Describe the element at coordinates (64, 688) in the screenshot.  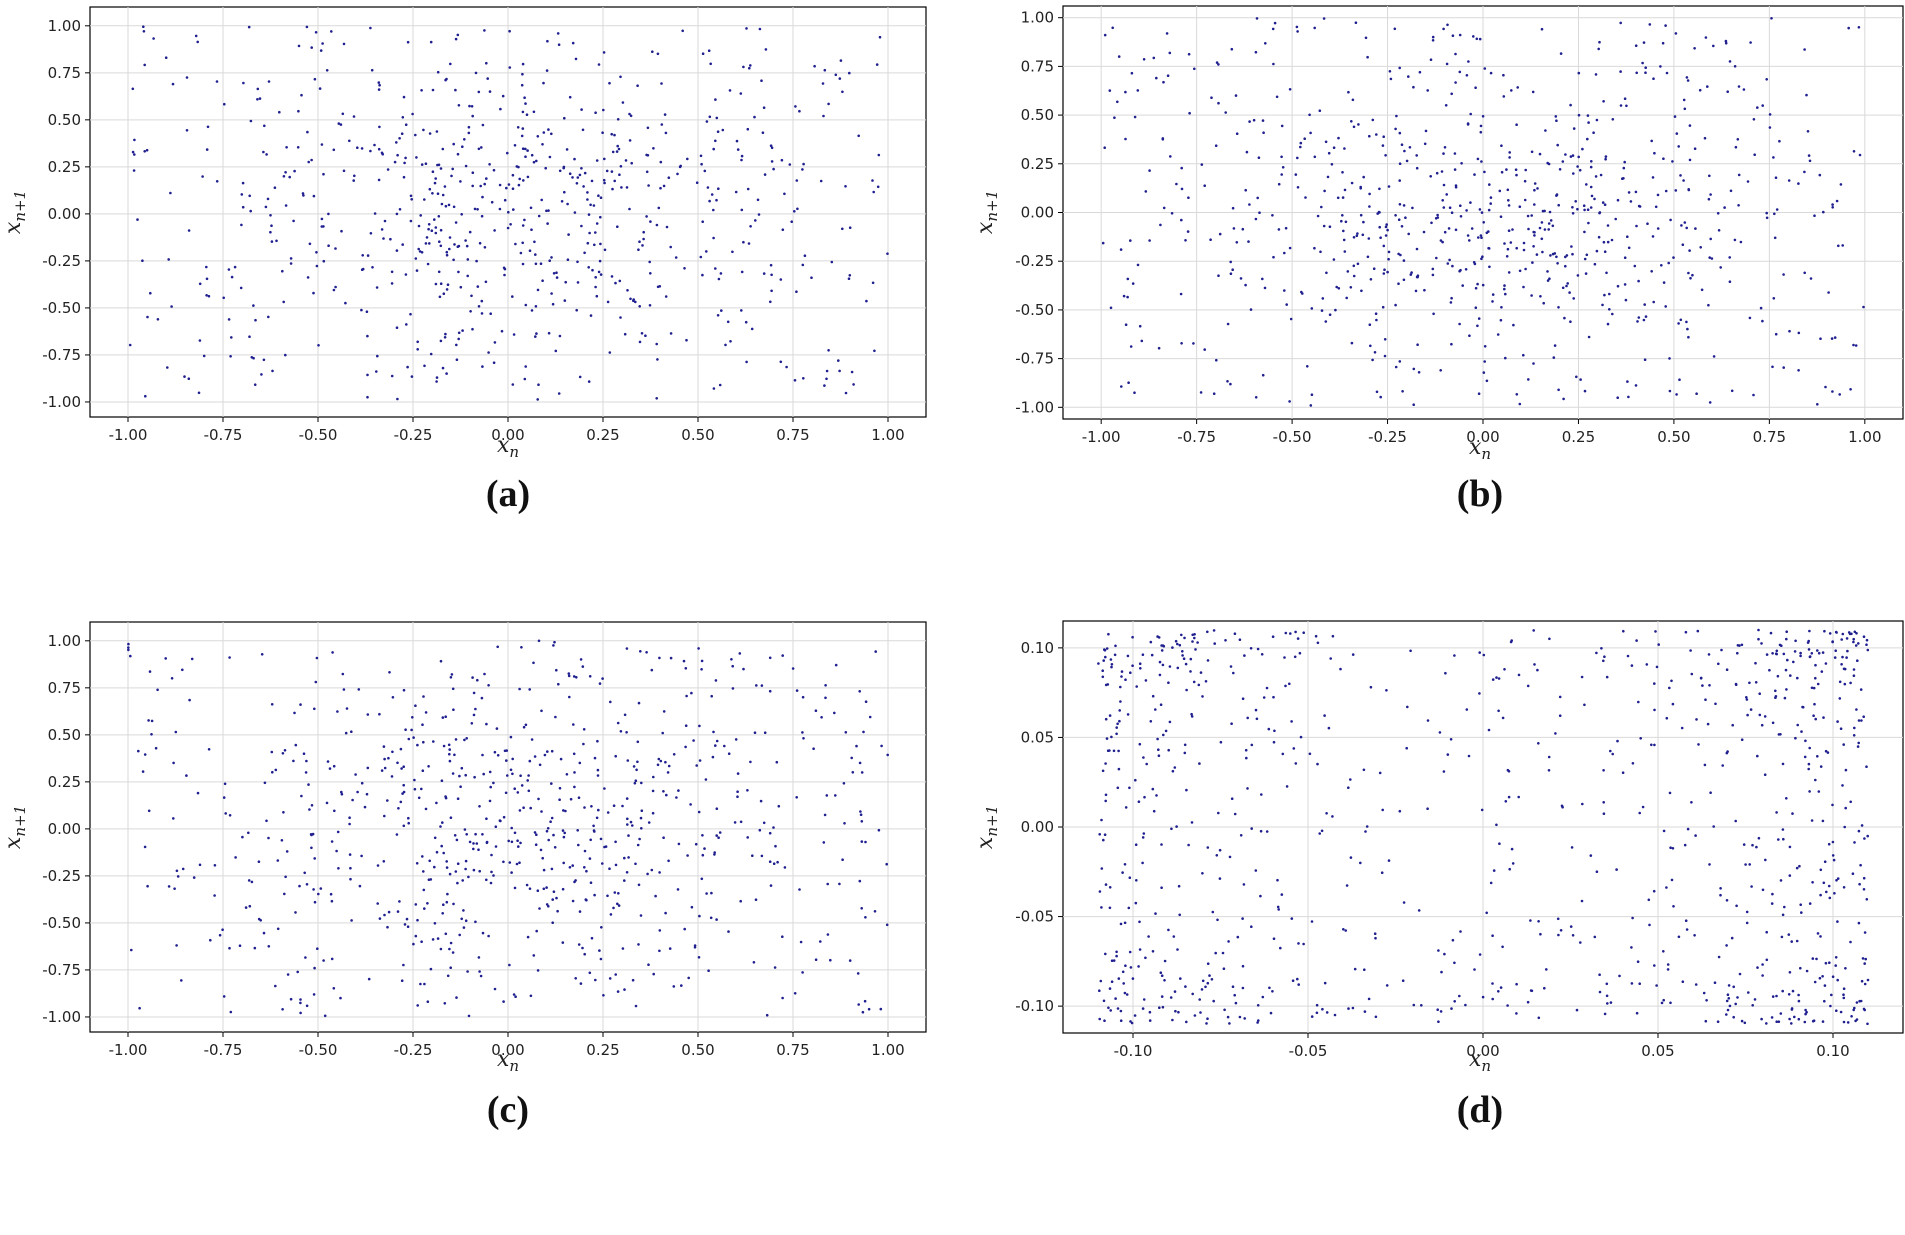
I see `y-tick-label: 0.75` at that location.